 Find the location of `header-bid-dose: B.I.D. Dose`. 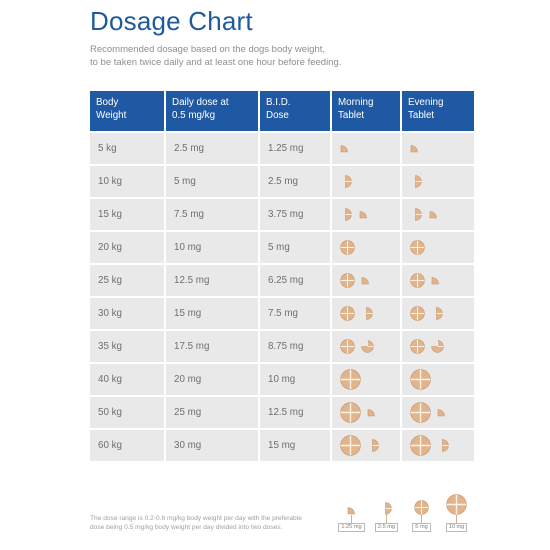

header-bid-dose: B.I.D. Dose is located at coordinates (296, 112).